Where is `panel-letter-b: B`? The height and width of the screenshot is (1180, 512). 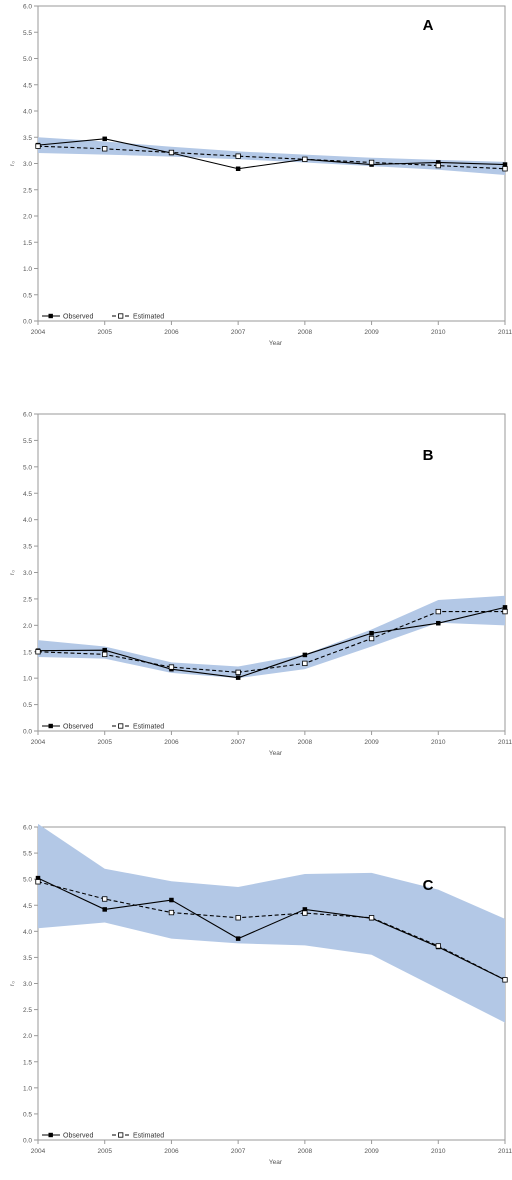
panel-letter-b: B is located at coordinates (428, 455).